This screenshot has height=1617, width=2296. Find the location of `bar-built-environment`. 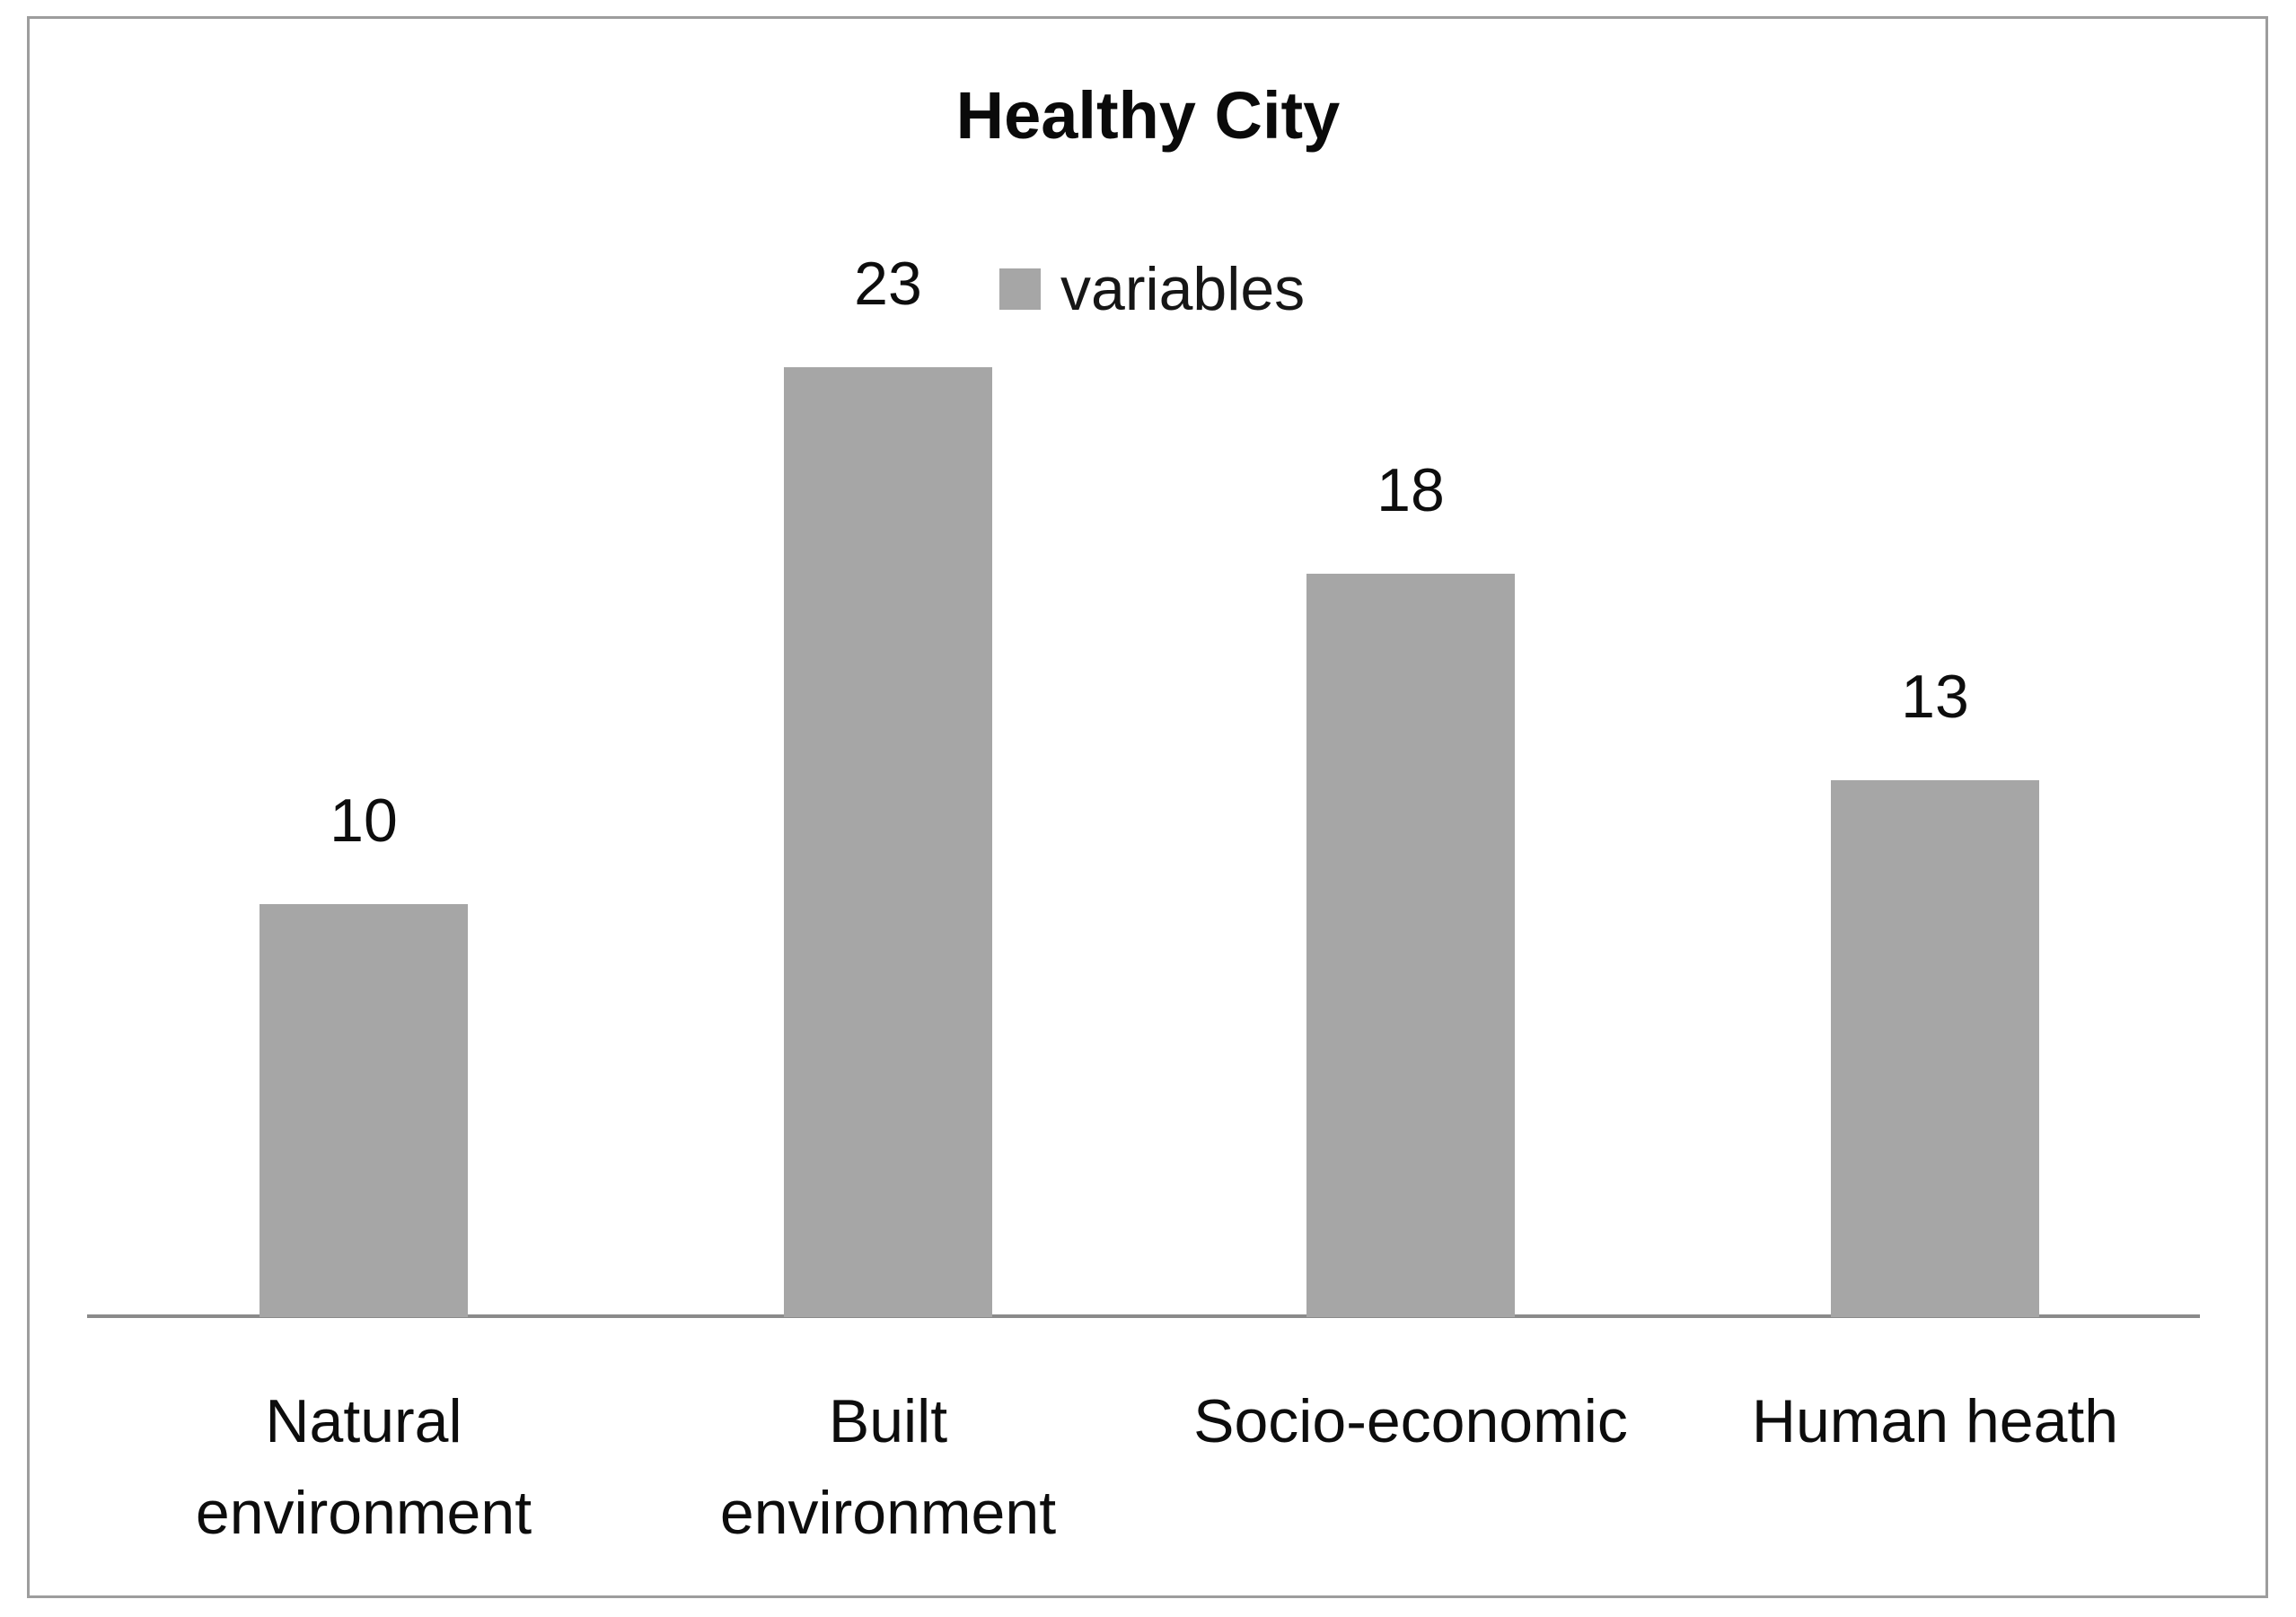

bar-built-environment is located at coordinates (888, 842).